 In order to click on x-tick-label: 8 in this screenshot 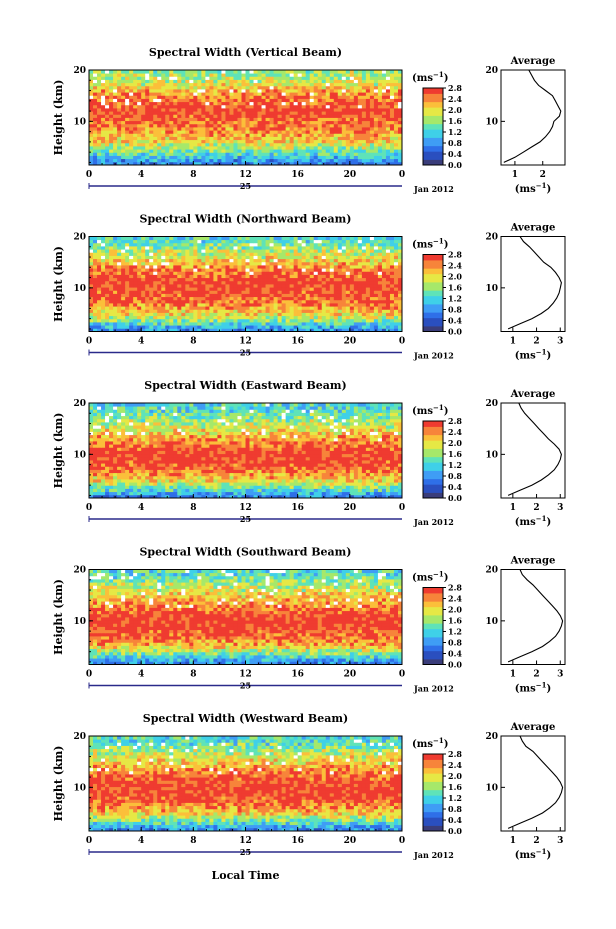, I will do `click(193, 175)`.